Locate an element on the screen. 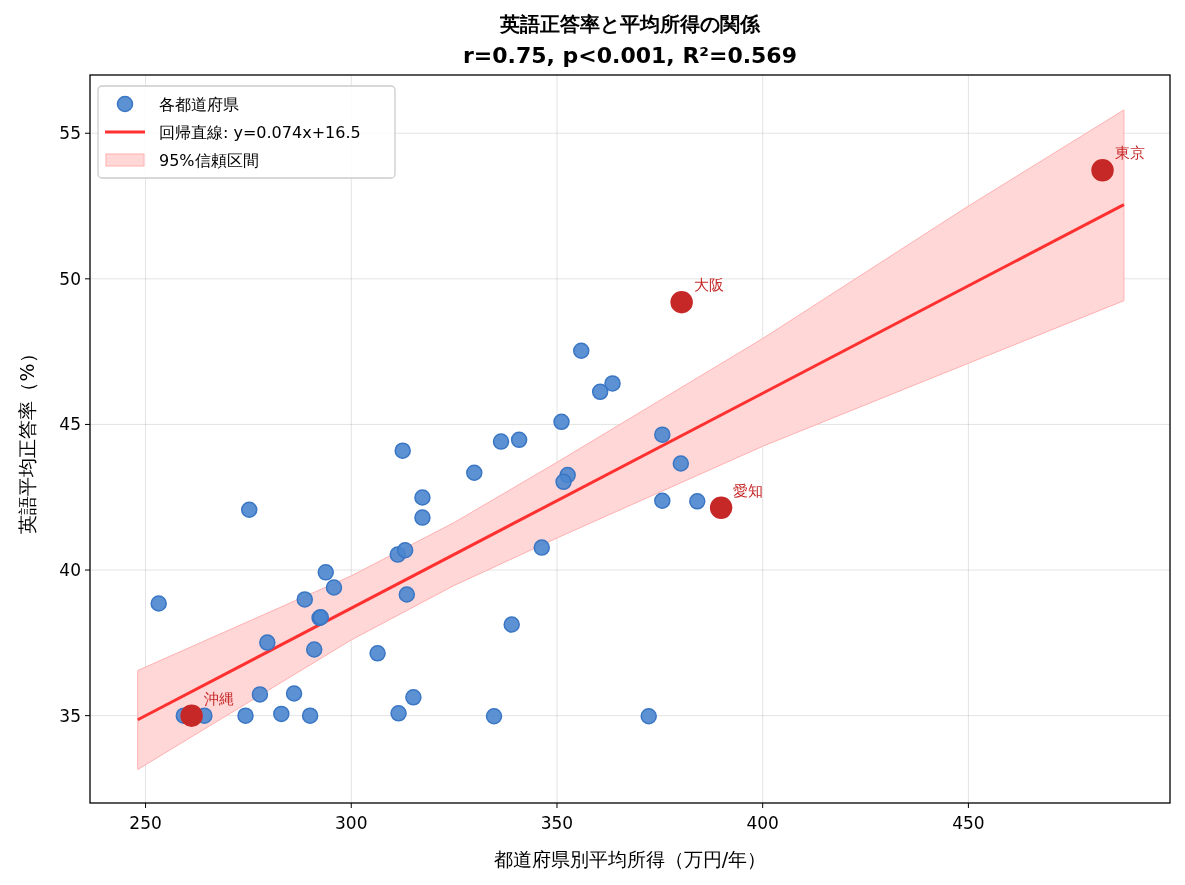 The height and width of the screenshot is (885, 1185). annotation: 東京 is located at coordinates (1129, 153).